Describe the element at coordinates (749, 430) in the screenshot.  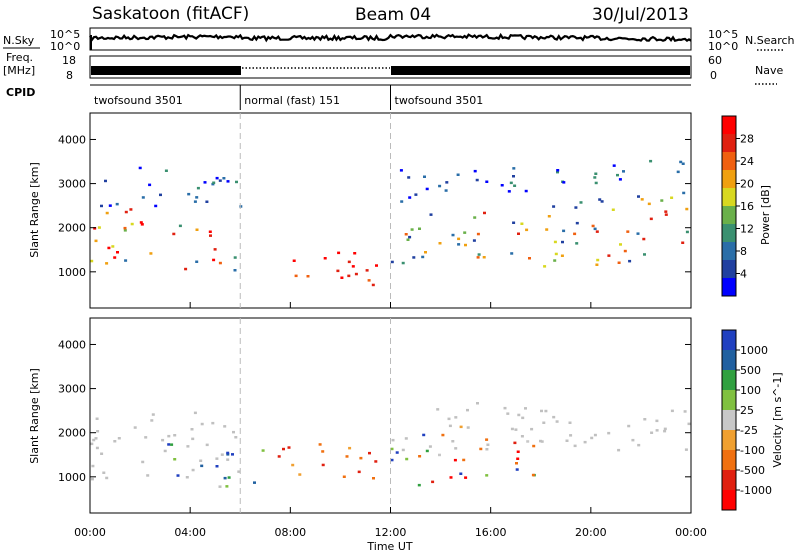
I see `velocity-colorbar-tick-label: -25` at that location.